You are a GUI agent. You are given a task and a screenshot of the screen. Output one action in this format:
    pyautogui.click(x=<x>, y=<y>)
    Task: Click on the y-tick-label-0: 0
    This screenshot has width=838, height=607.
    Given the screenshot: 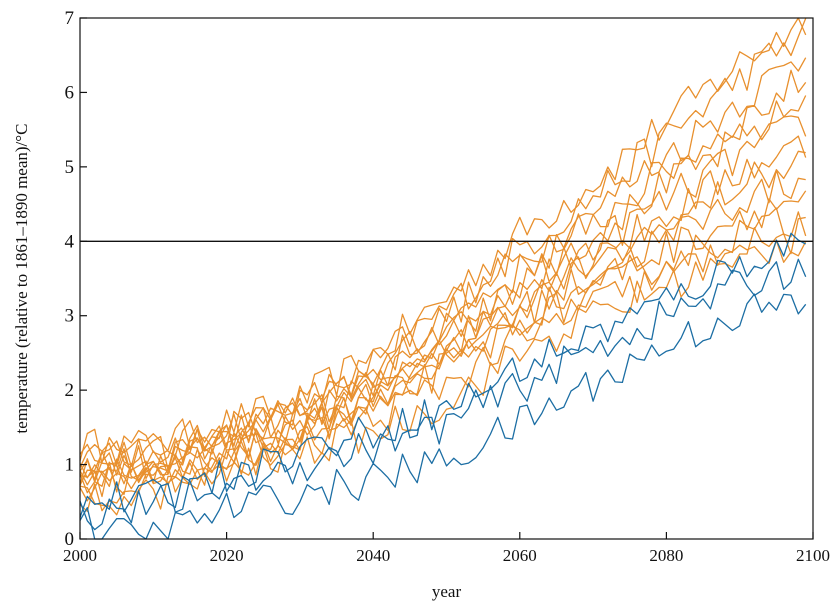 What is the action you would take?
    pyautogui.click(x=70, y=539)
    